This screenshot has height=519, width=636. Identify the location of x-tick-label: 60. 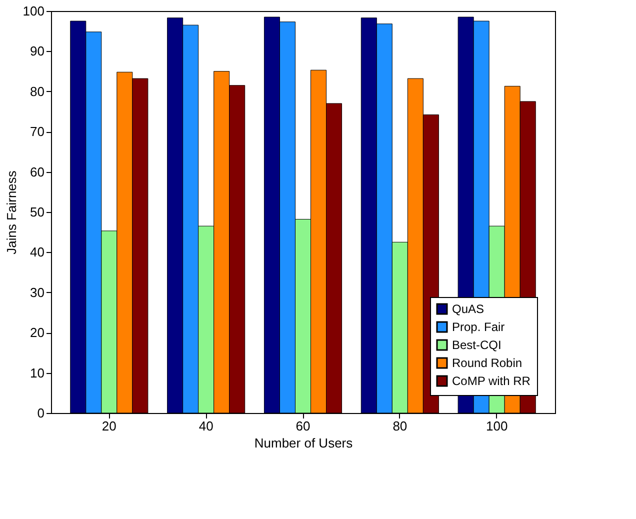
(303, 426).